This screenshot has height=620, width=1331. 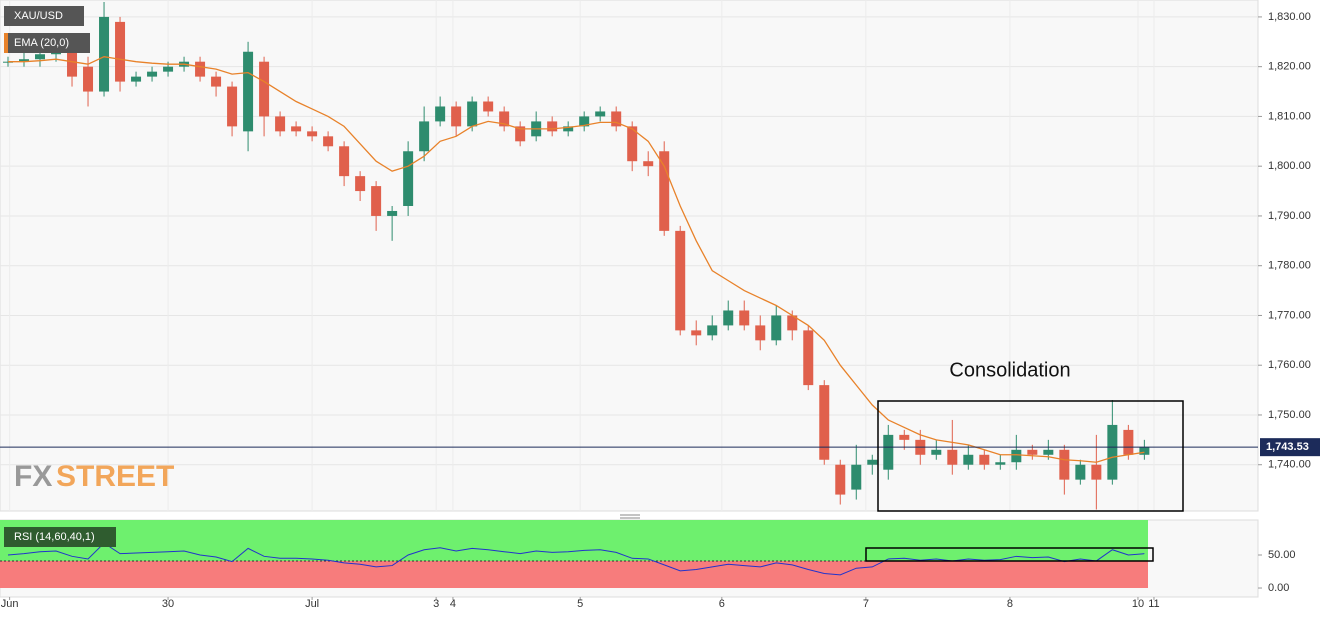 I want to click on y-tick-label: 0.00, so click(x=1278, y=588).